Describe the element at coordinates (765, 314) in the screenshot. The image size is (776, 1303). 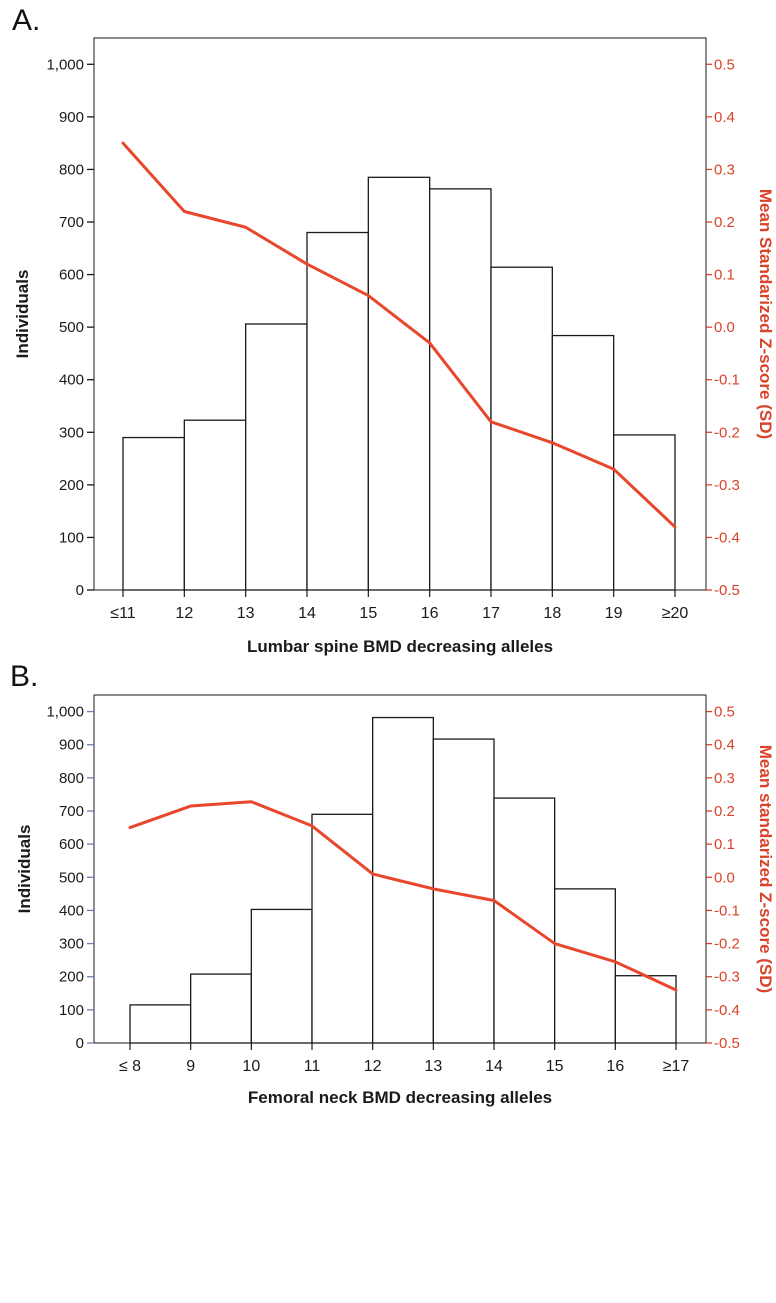
I see `right-axis-title: Mean Standarized Z-score (SD)` at that location.